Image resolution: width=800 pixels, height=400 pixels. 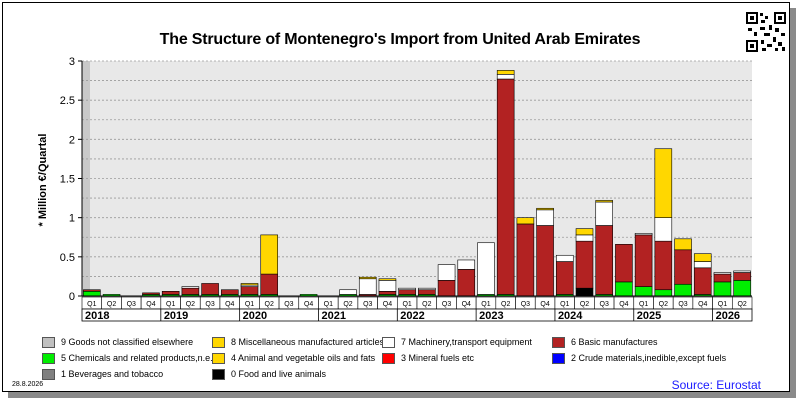 What do you see at coordinates (279, 374) in the screenshot?
I see `legend-label: 0 Food and live animals` at bounding box center [279, 374].